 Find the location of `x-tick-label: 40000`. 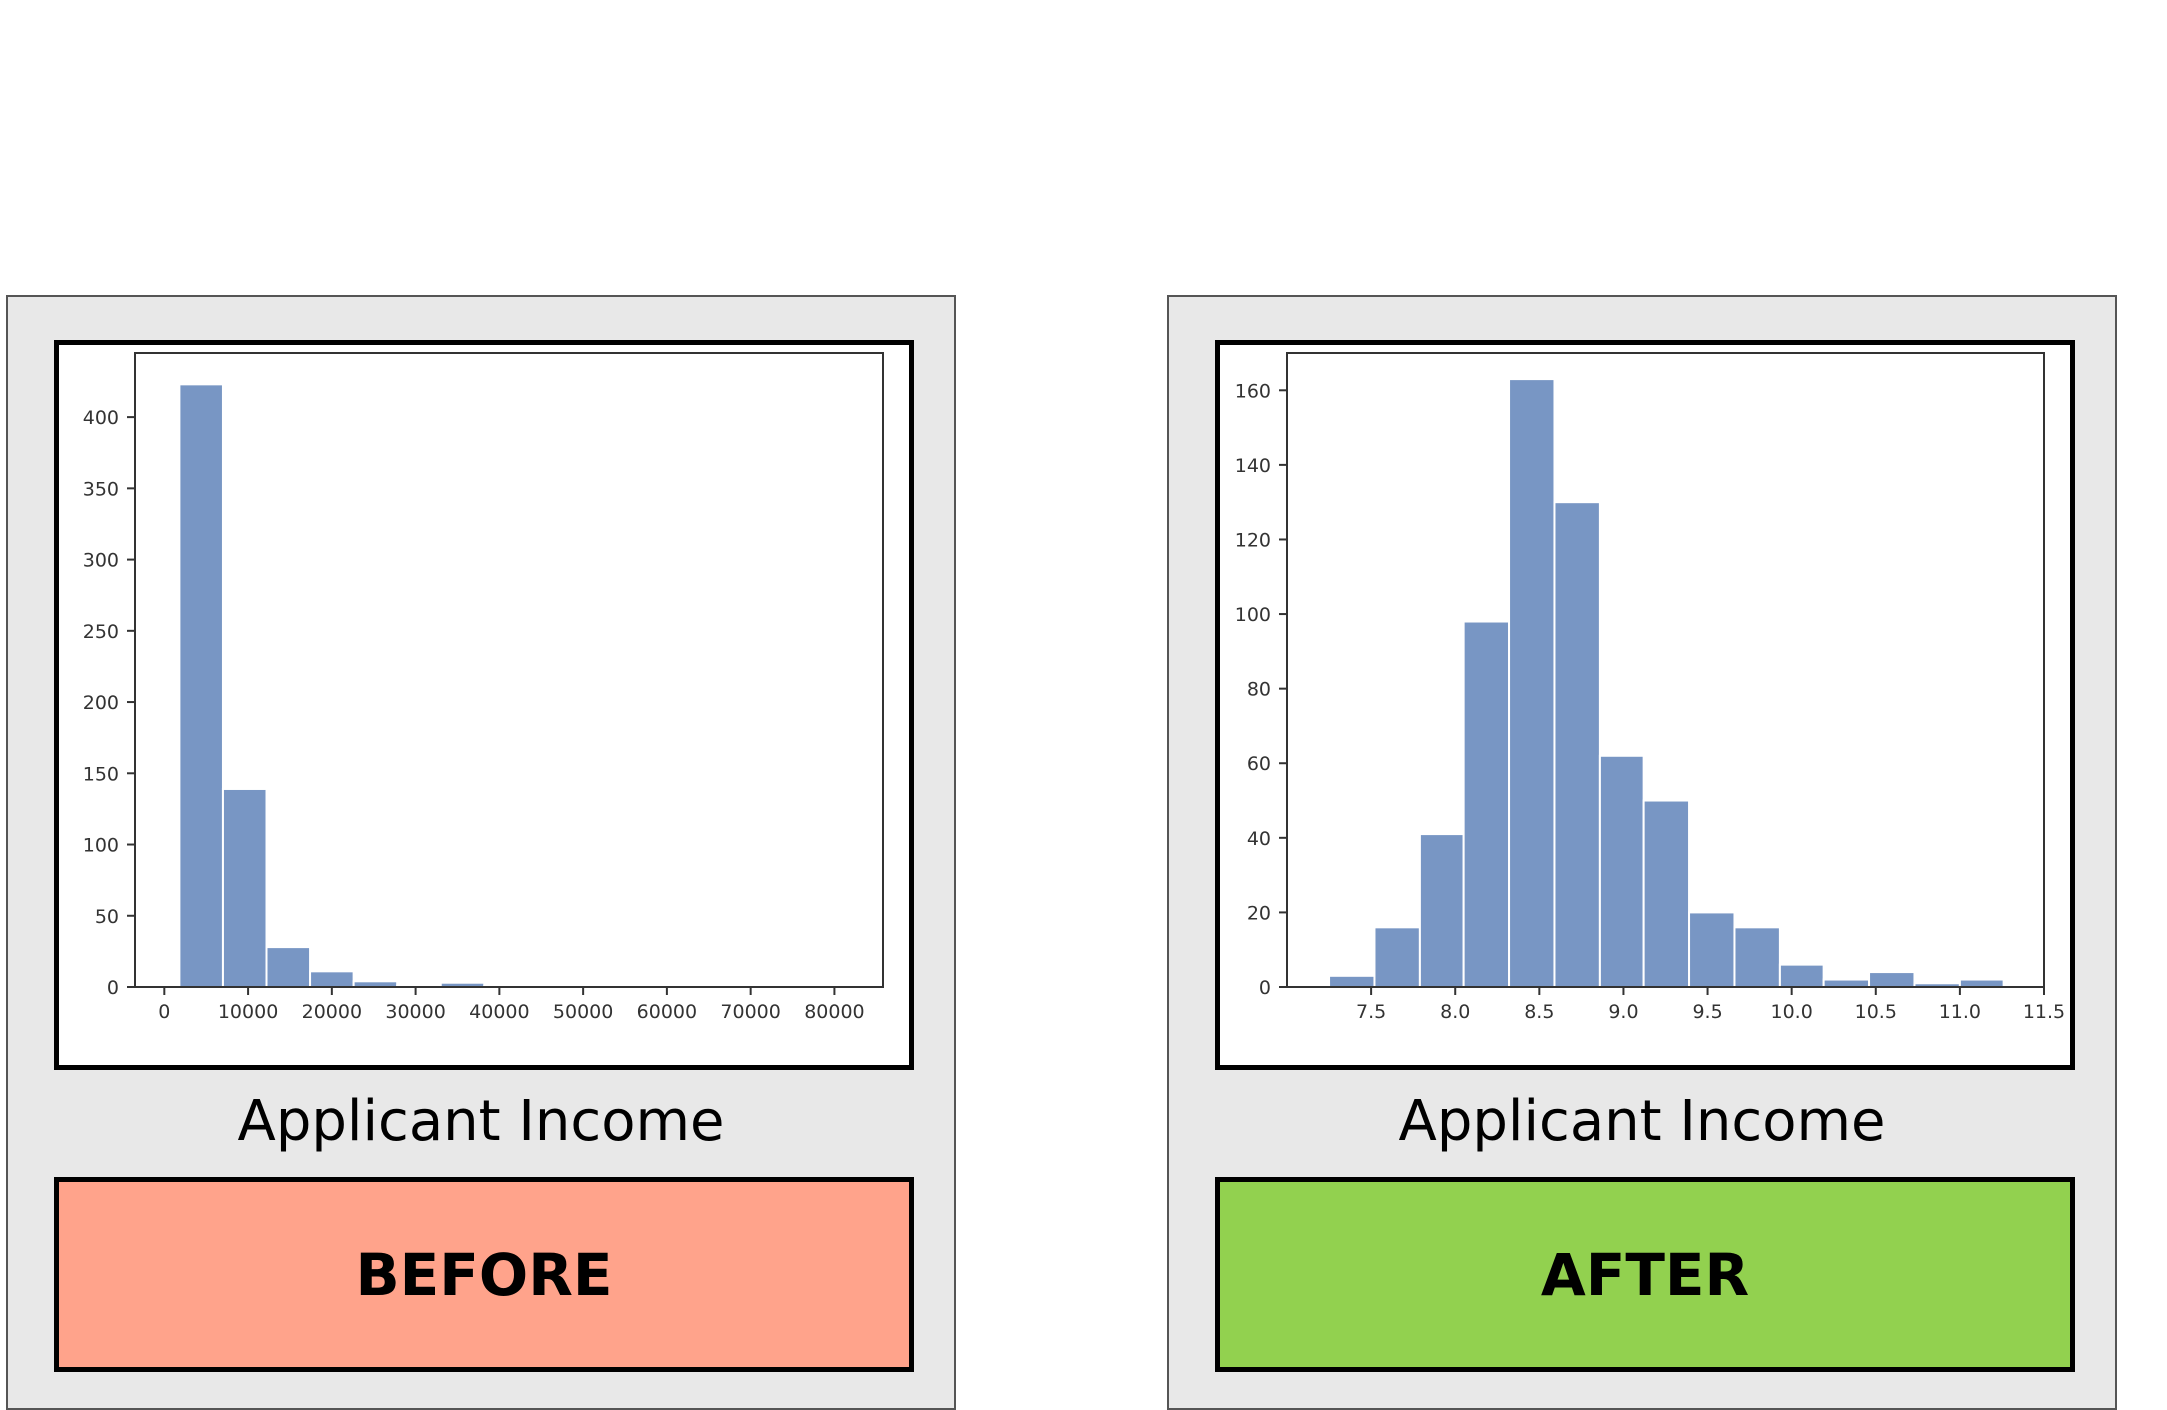

x-tick-label: 40000 is located at coordinates (499, 1012).